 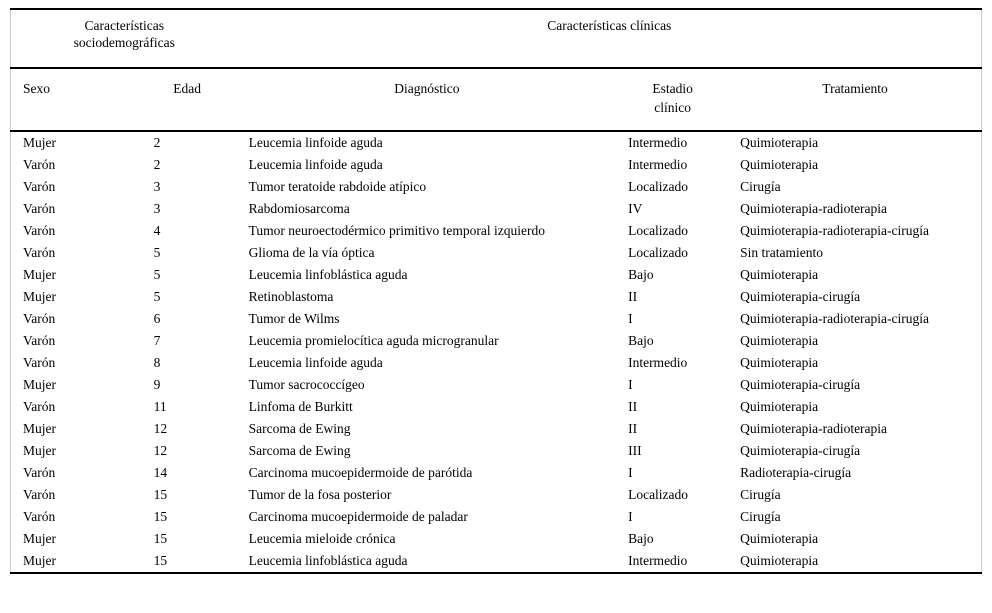 What do you see at coordinates (315, 142) in the screenshot?
I see `cell-diagnostico: Leucemia linfoide aguda` at bounding box center [315, 142].